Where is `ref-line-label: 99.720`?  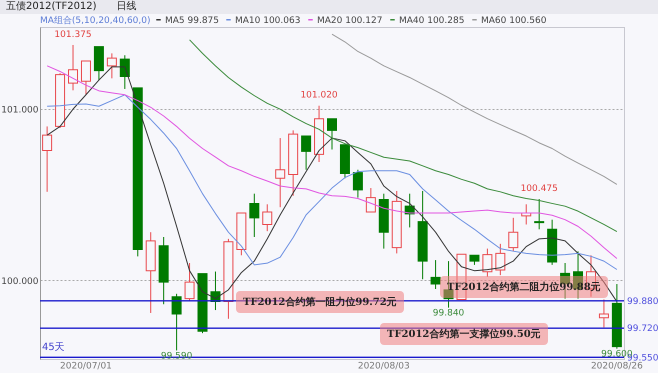
ref-line-label: 99.720 is located at coordinates (642, 329).